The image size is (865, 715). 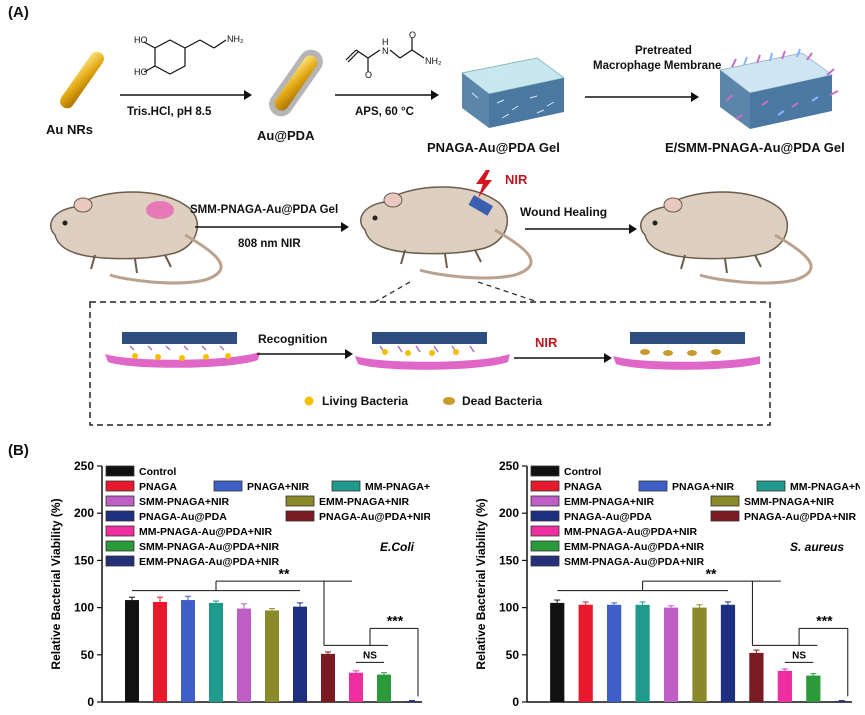 I want to click on recognition-label: Recognition, so click(x=293, y=339).